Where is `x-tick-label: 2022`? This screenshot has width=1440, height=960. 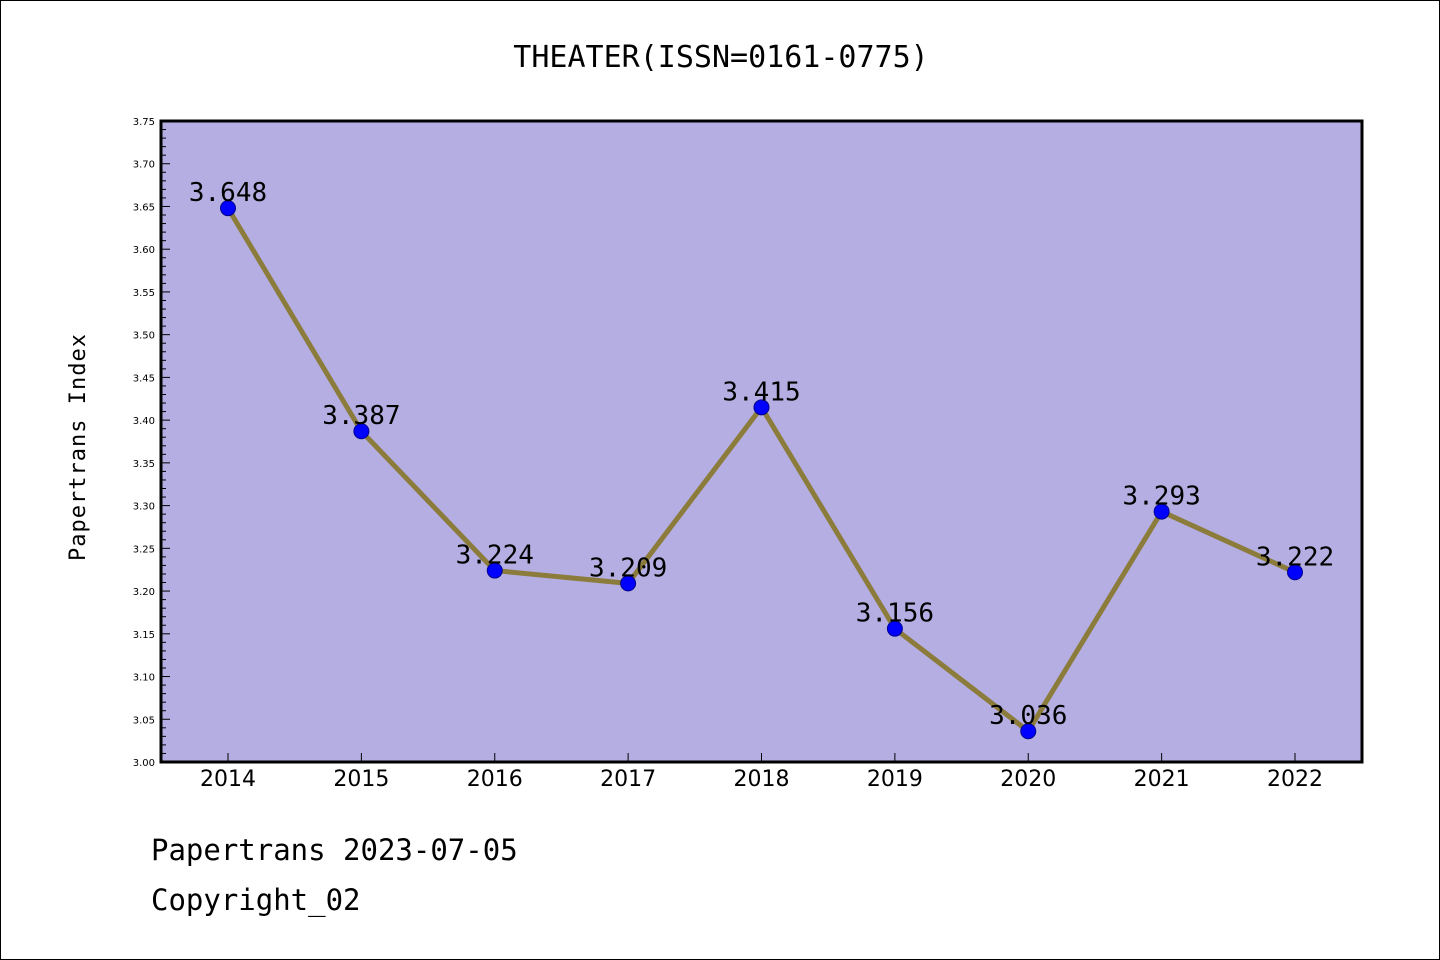
x-tick-label: 2022 is located at coordinates (1295, 779).